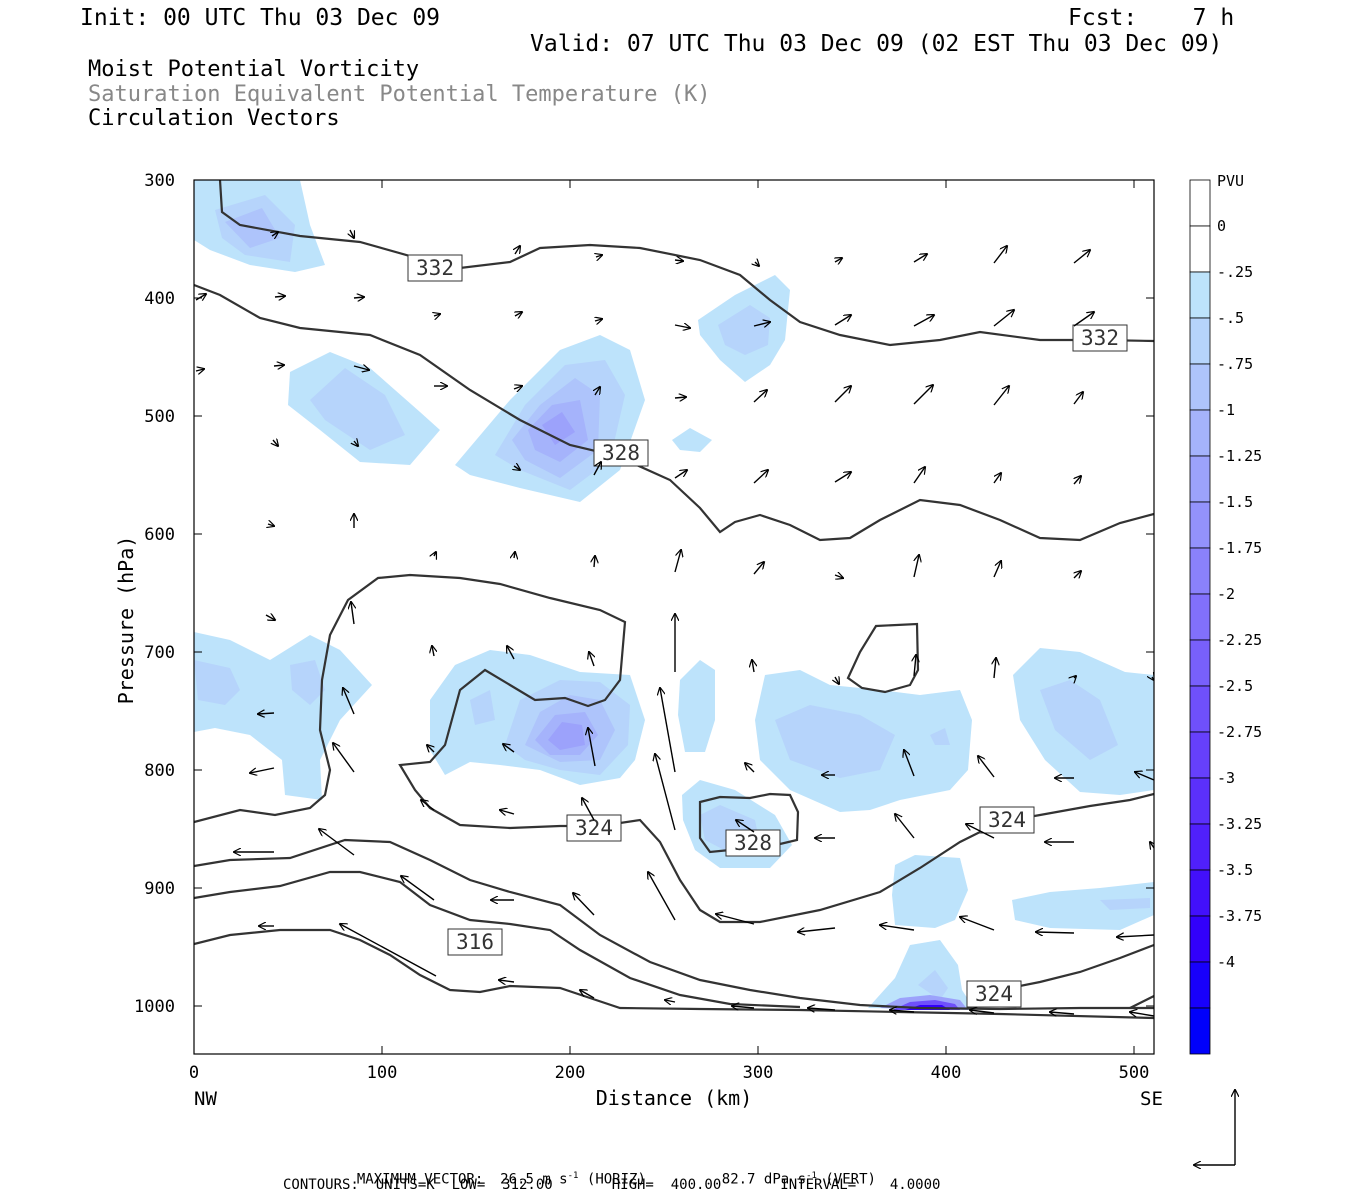 Image resolution: width=1350 pixels, height=1200 pixels. Describe the element at coordinates (1151, 18) in the screenshot. I see `forecast-hour: Fcst: 7 h` at that location.